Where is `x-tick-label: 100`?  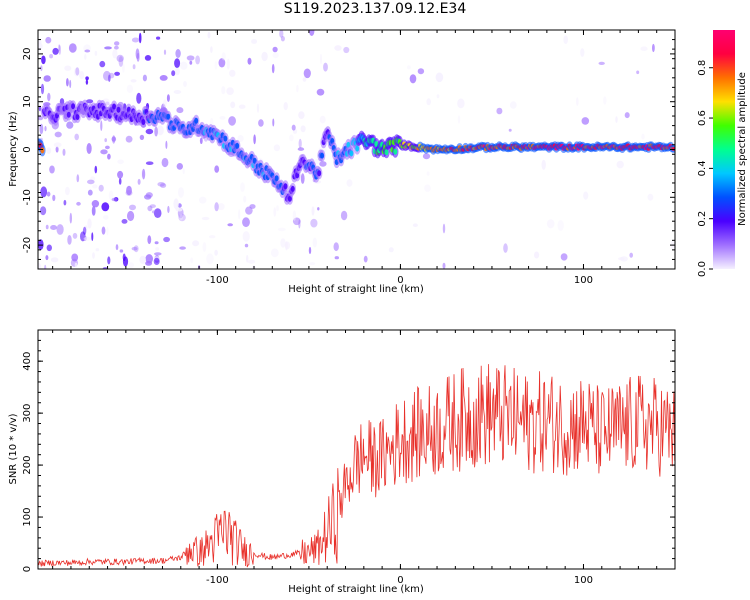
x-tick-label: 100 is located at coordinates (583, 280).